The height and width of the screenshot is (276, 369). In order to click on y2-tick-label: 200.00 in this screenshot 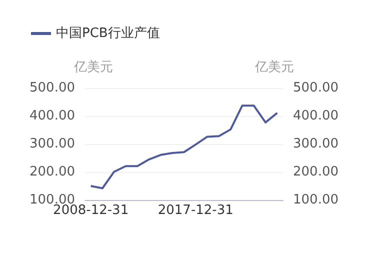, I will do `click(315, 172)`.